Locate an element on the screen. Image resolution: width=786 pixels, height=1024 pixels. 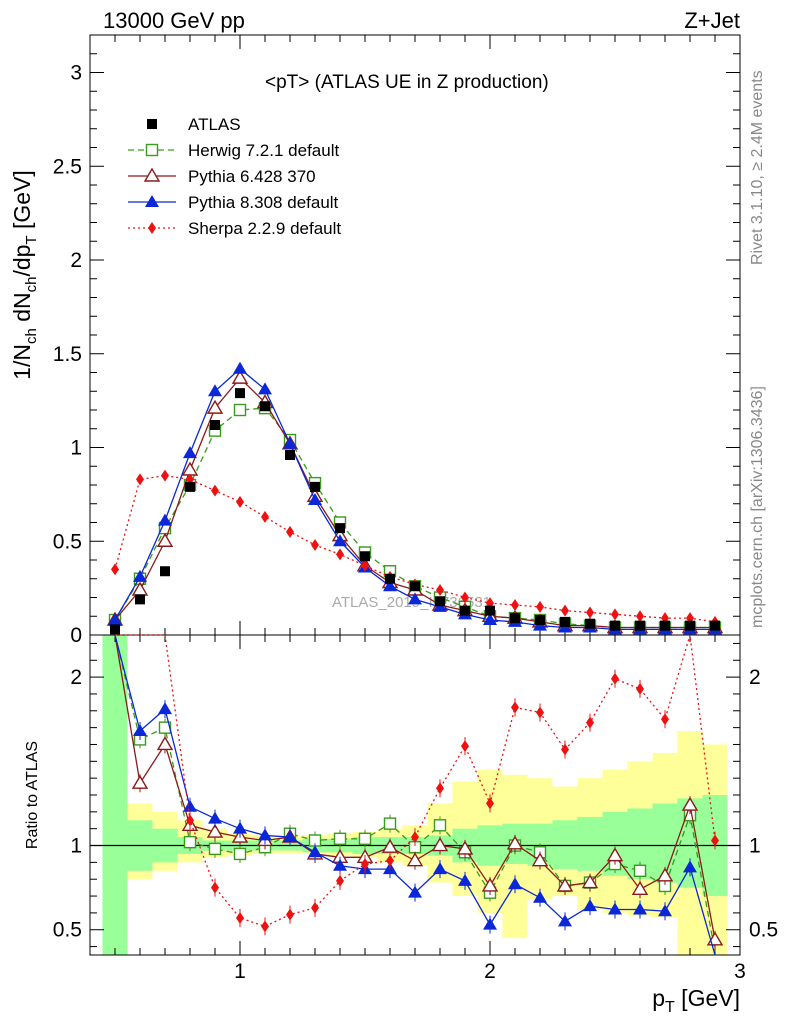
main-y-tick-labels: 0 0.5 1 1.5 2 2.5 3 is located at coordinates (67, 355).